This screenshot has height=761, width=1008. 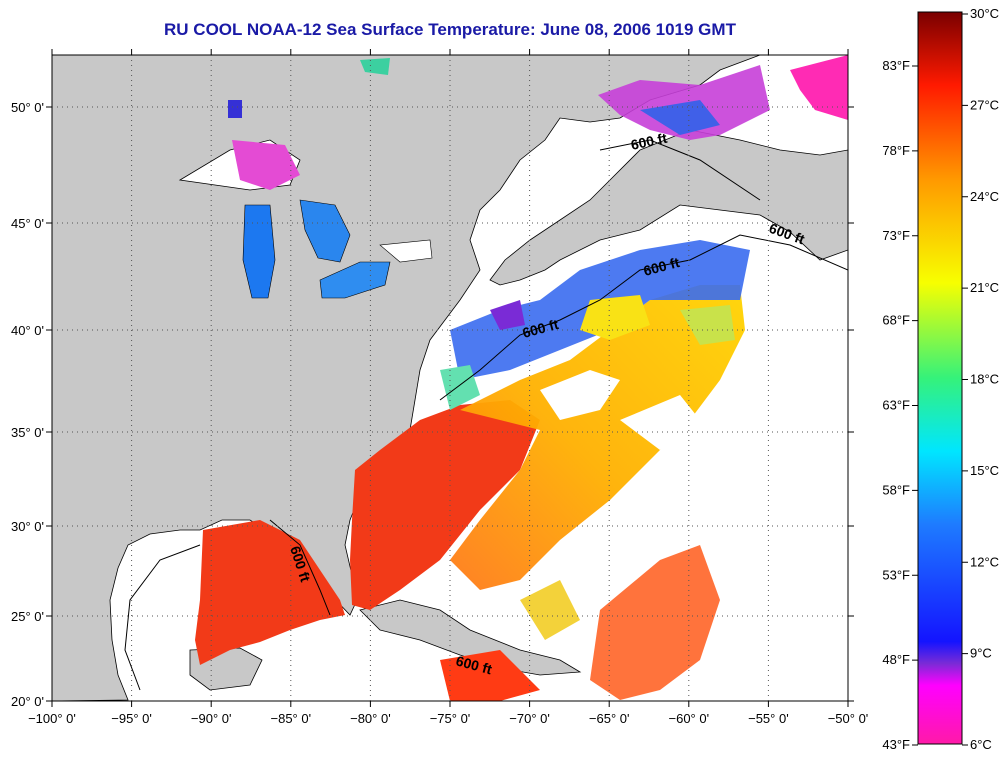 I want to click on lon-tick-label: −90° 0', so click(x=211, y=718).